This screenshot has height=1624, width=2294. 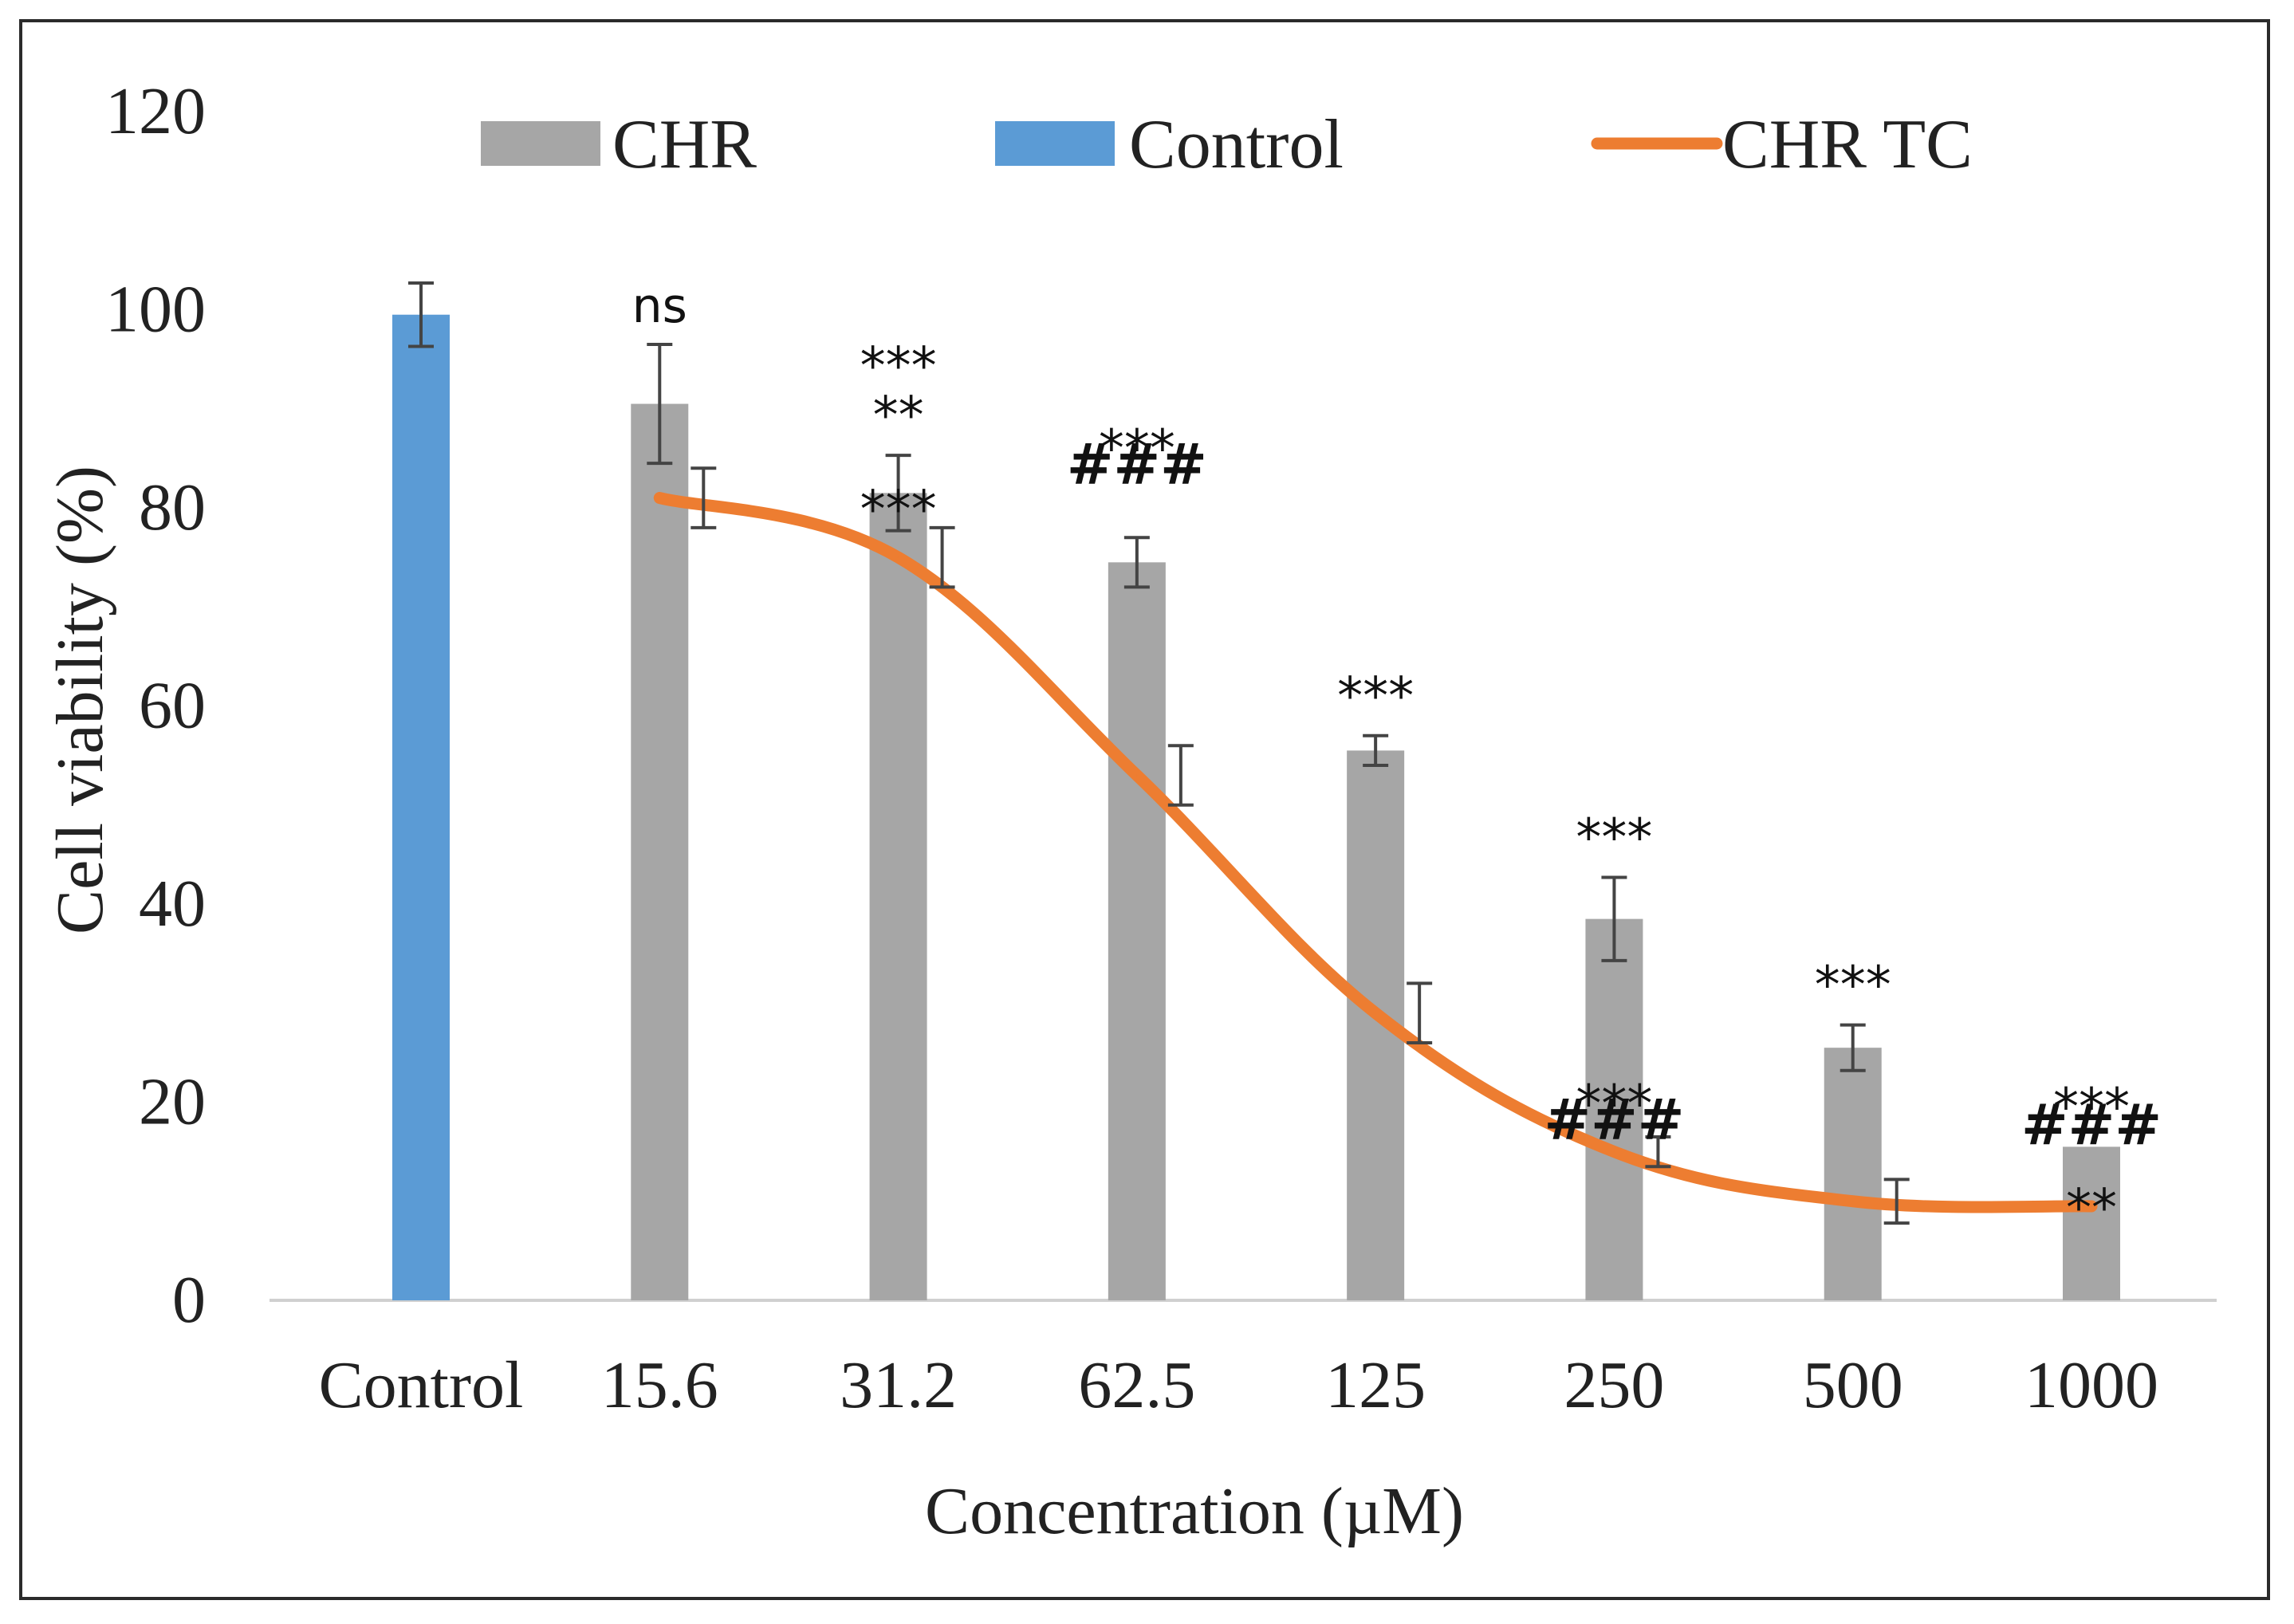 I want to click on x-axis-label: Concentration (µM), so click(x=1194, y=1511).